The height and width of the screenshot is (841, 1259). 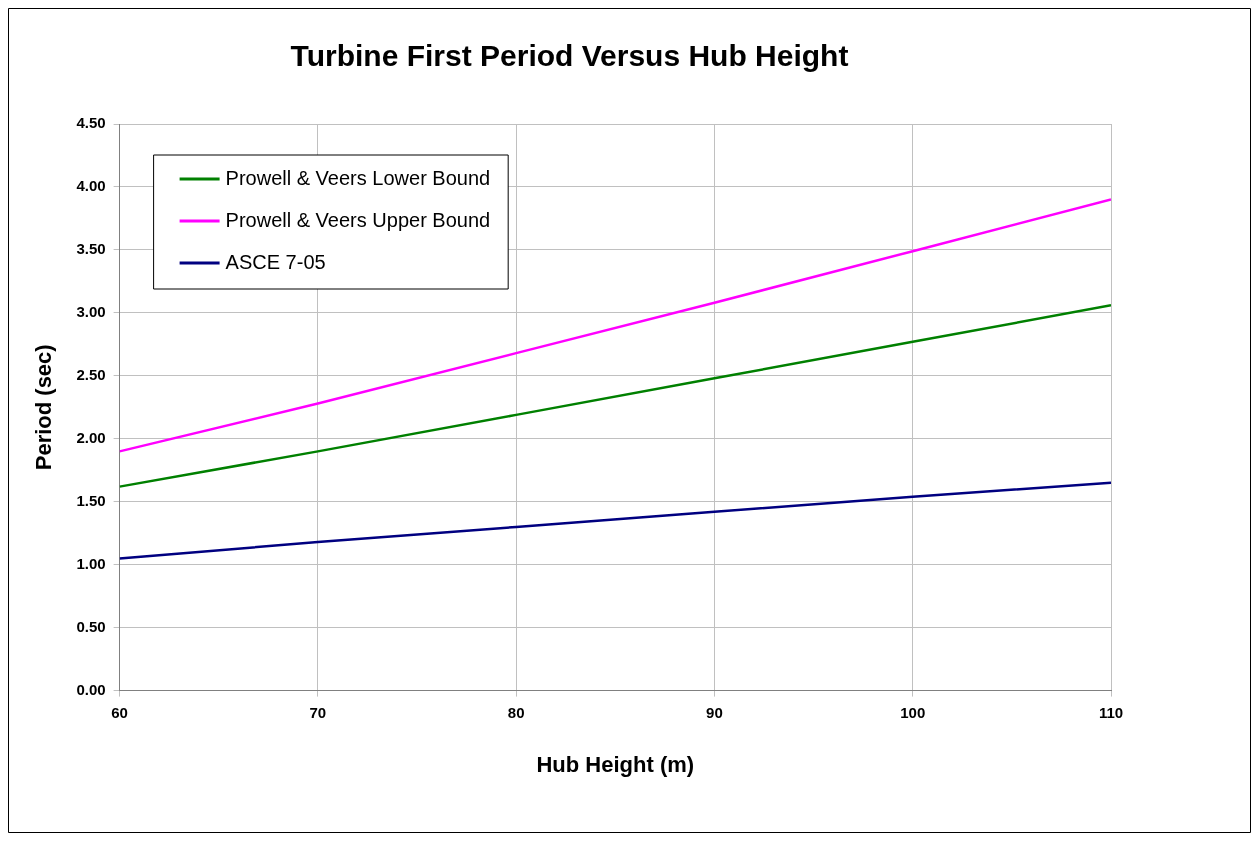 I want to click on x-tick-label: 100, so click(x=913, y=712).